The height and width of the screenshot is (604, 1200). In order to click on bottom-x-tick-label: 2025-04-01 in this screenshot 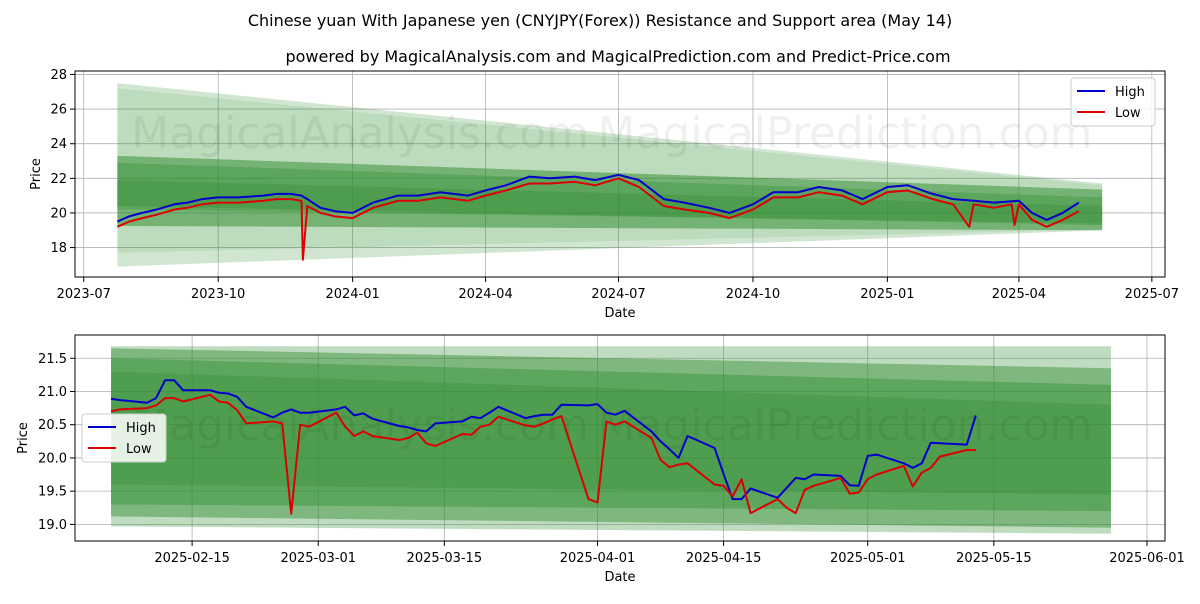, I will do `click(598, 558)`.